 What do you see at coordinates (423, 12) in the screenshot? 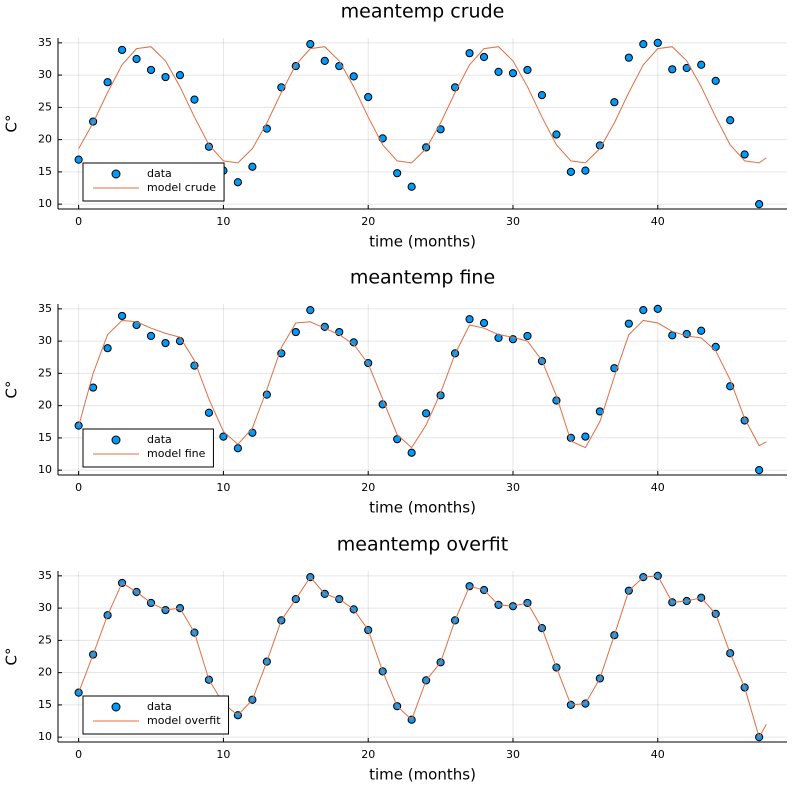
I see `chart-title: meantemp crude` at bounding box center [423, 12].